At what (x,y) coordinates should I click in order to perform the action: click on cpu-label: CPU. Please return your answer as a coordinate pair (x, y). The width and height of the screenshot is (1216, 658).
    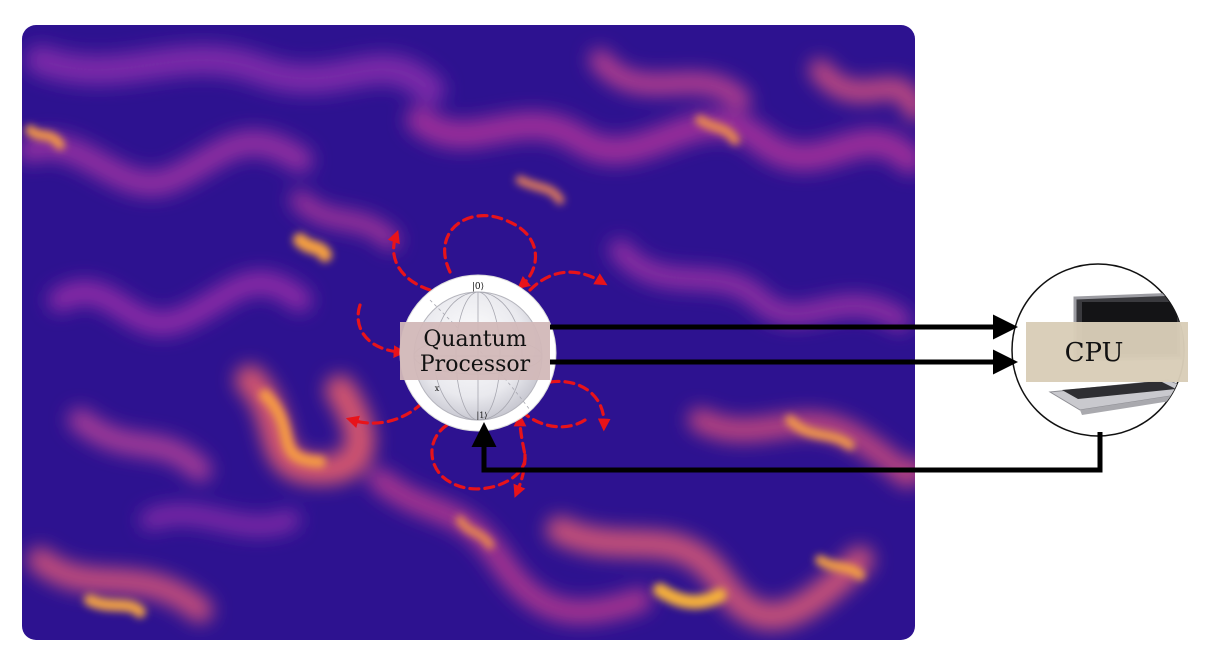
    Looking at the image, I should click on (1094, 353).